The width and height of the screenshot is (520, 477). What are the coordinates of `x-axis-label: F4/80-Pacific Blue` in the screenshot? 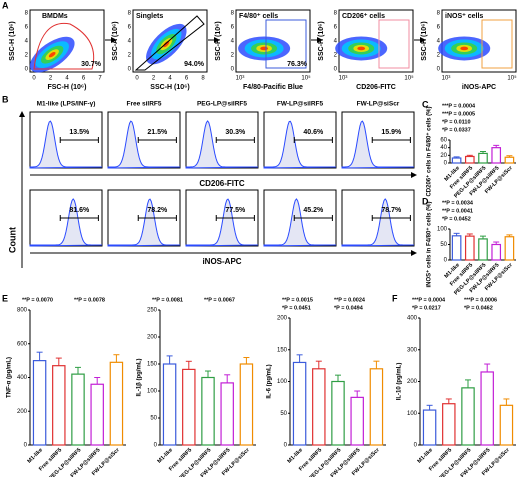 It's located at (273, 87).